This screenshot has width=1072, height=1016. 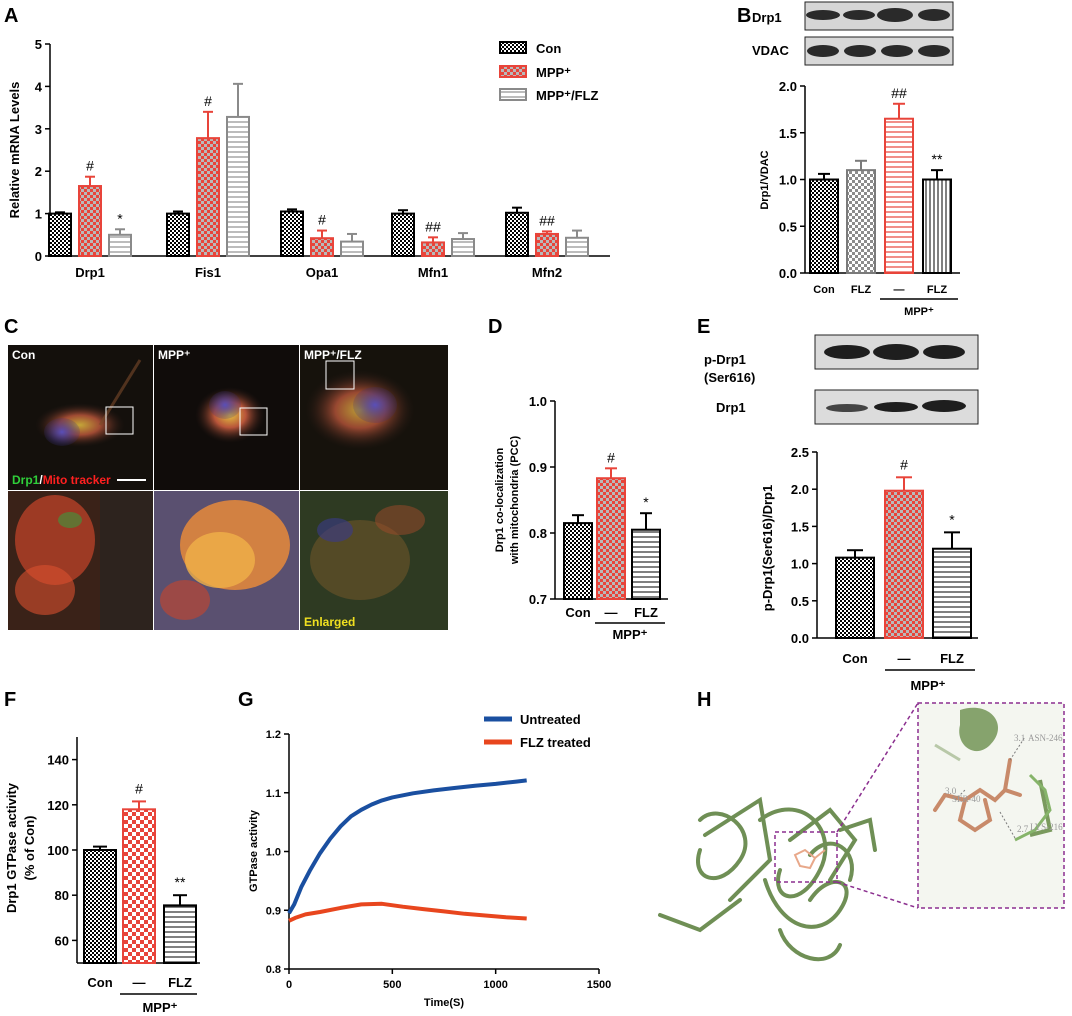 What do you see at coordinates (11, 16) in the screenshot?
I see `panel-letter-a: A` at bounding box center [11, 16].